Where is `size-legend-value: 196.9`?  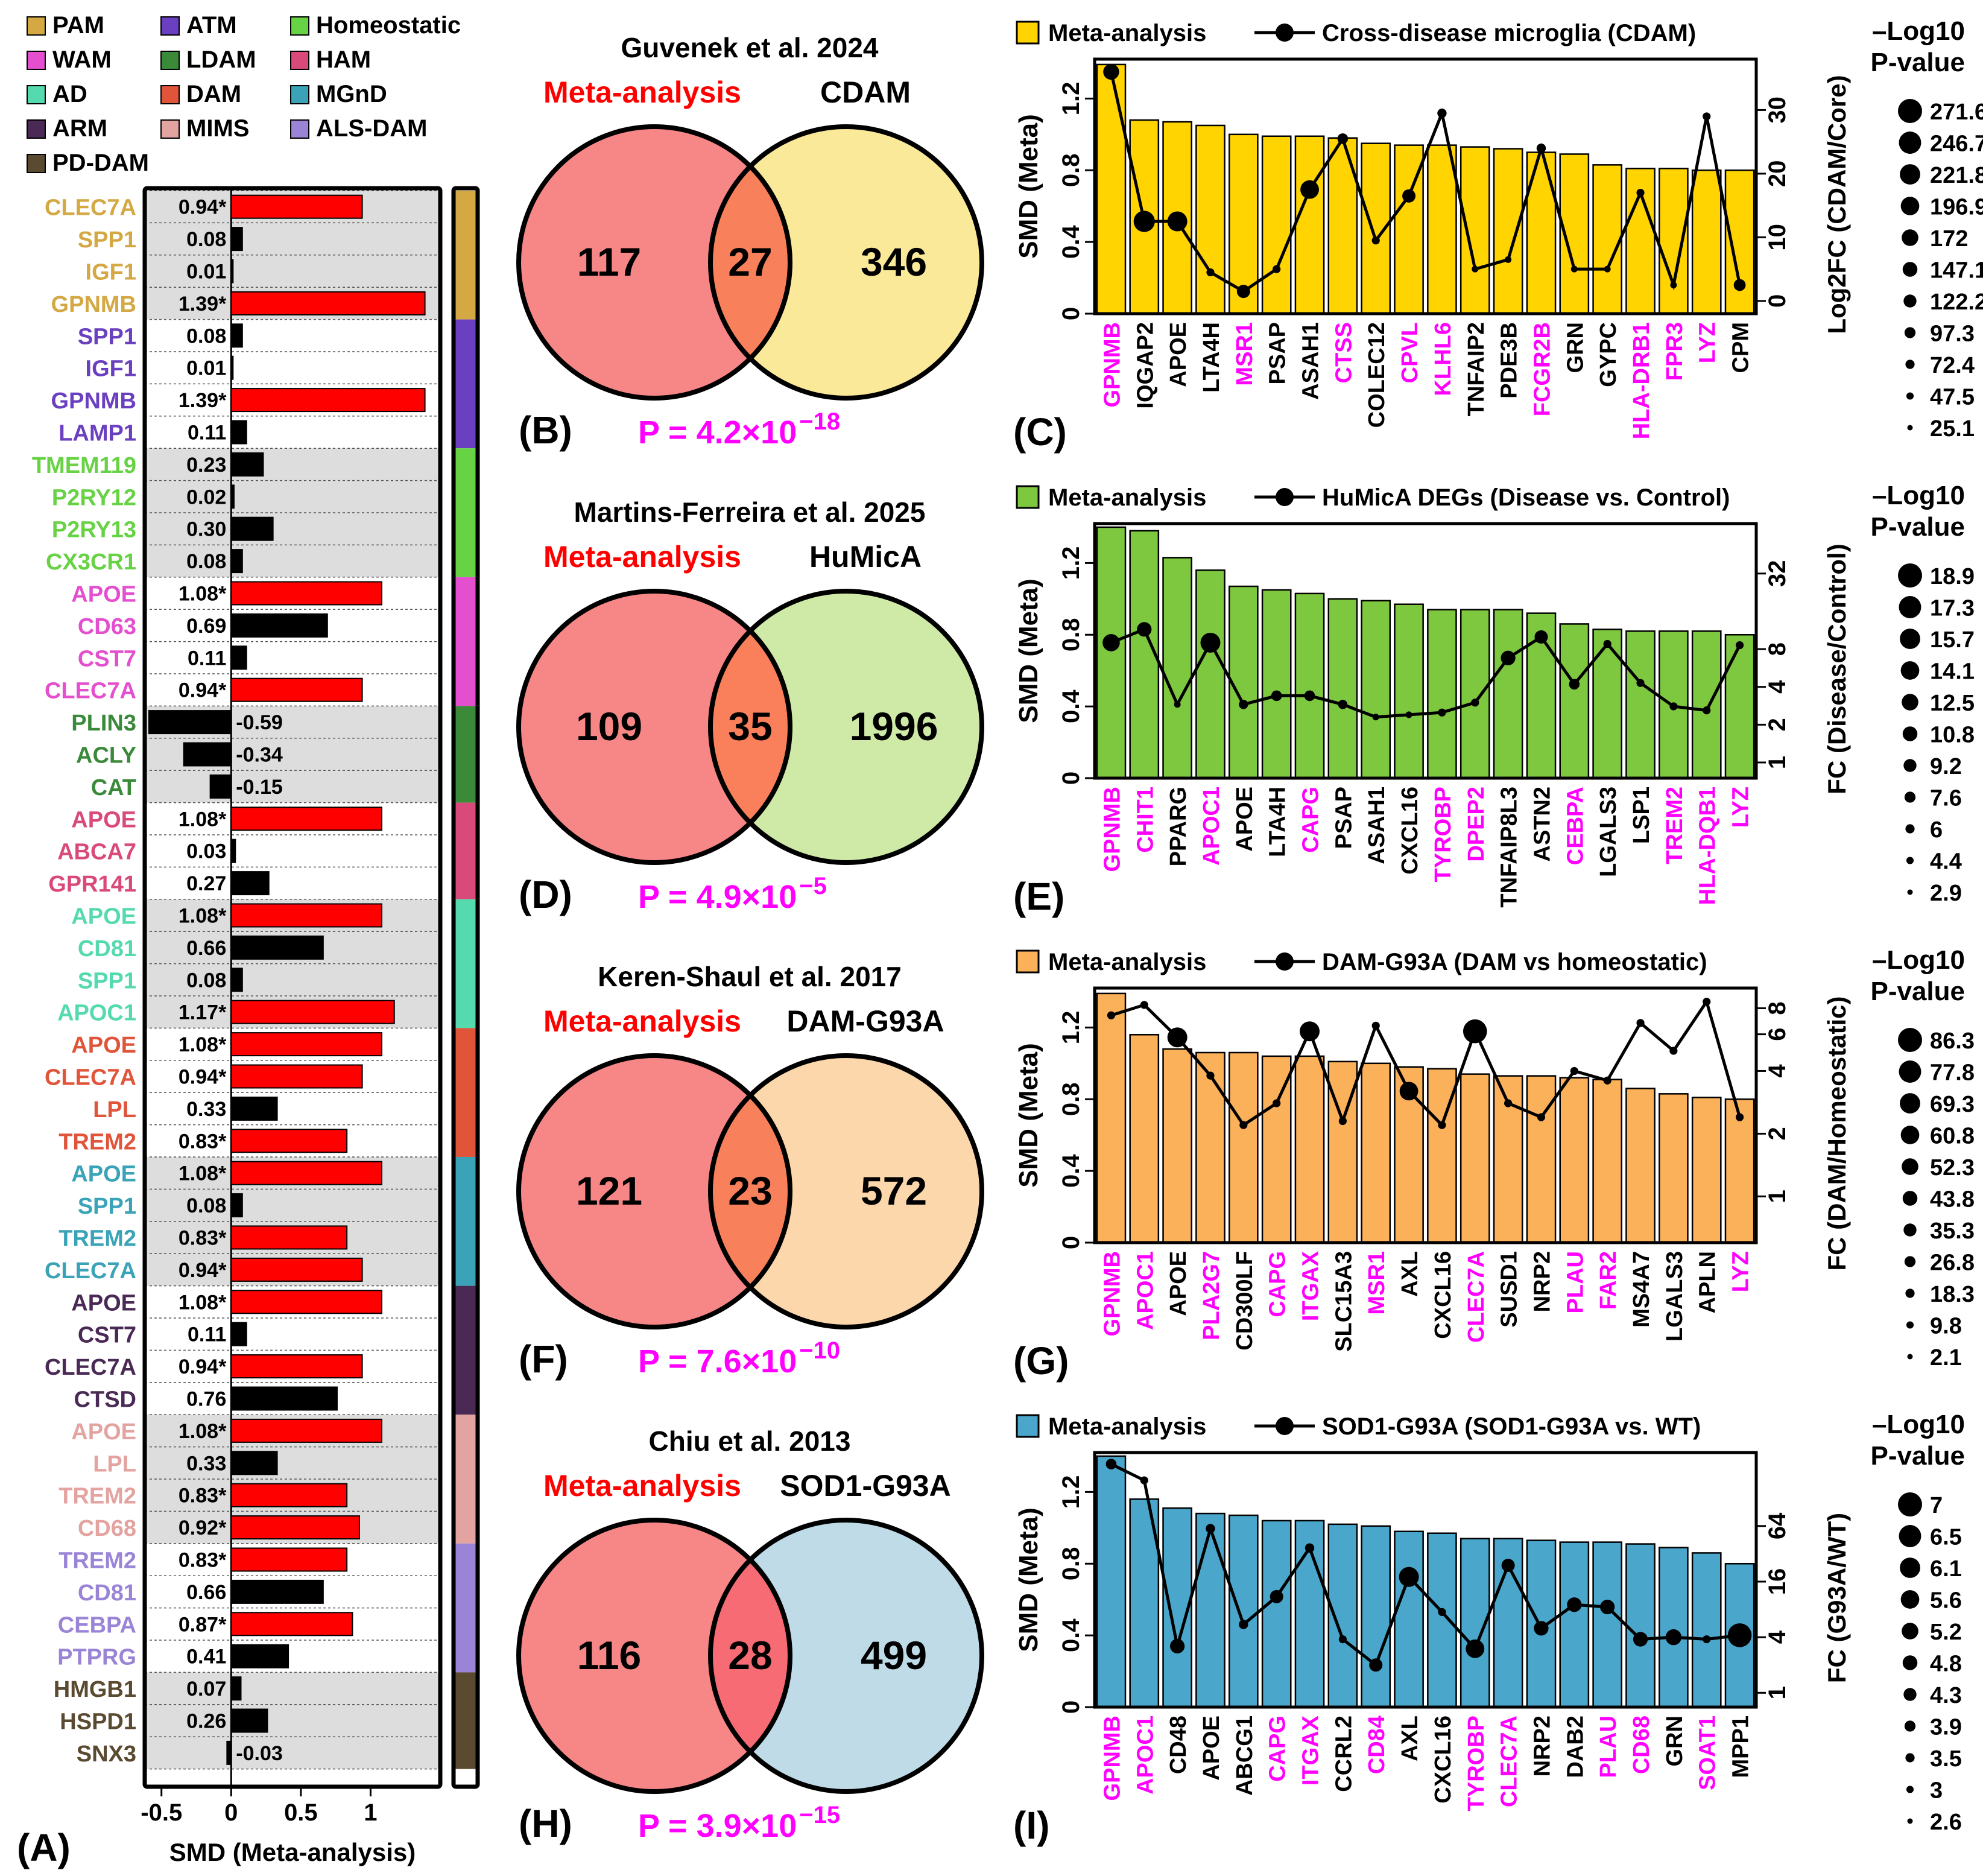 size-legend-value: 196.9 is located at coordinates (1956, 207).